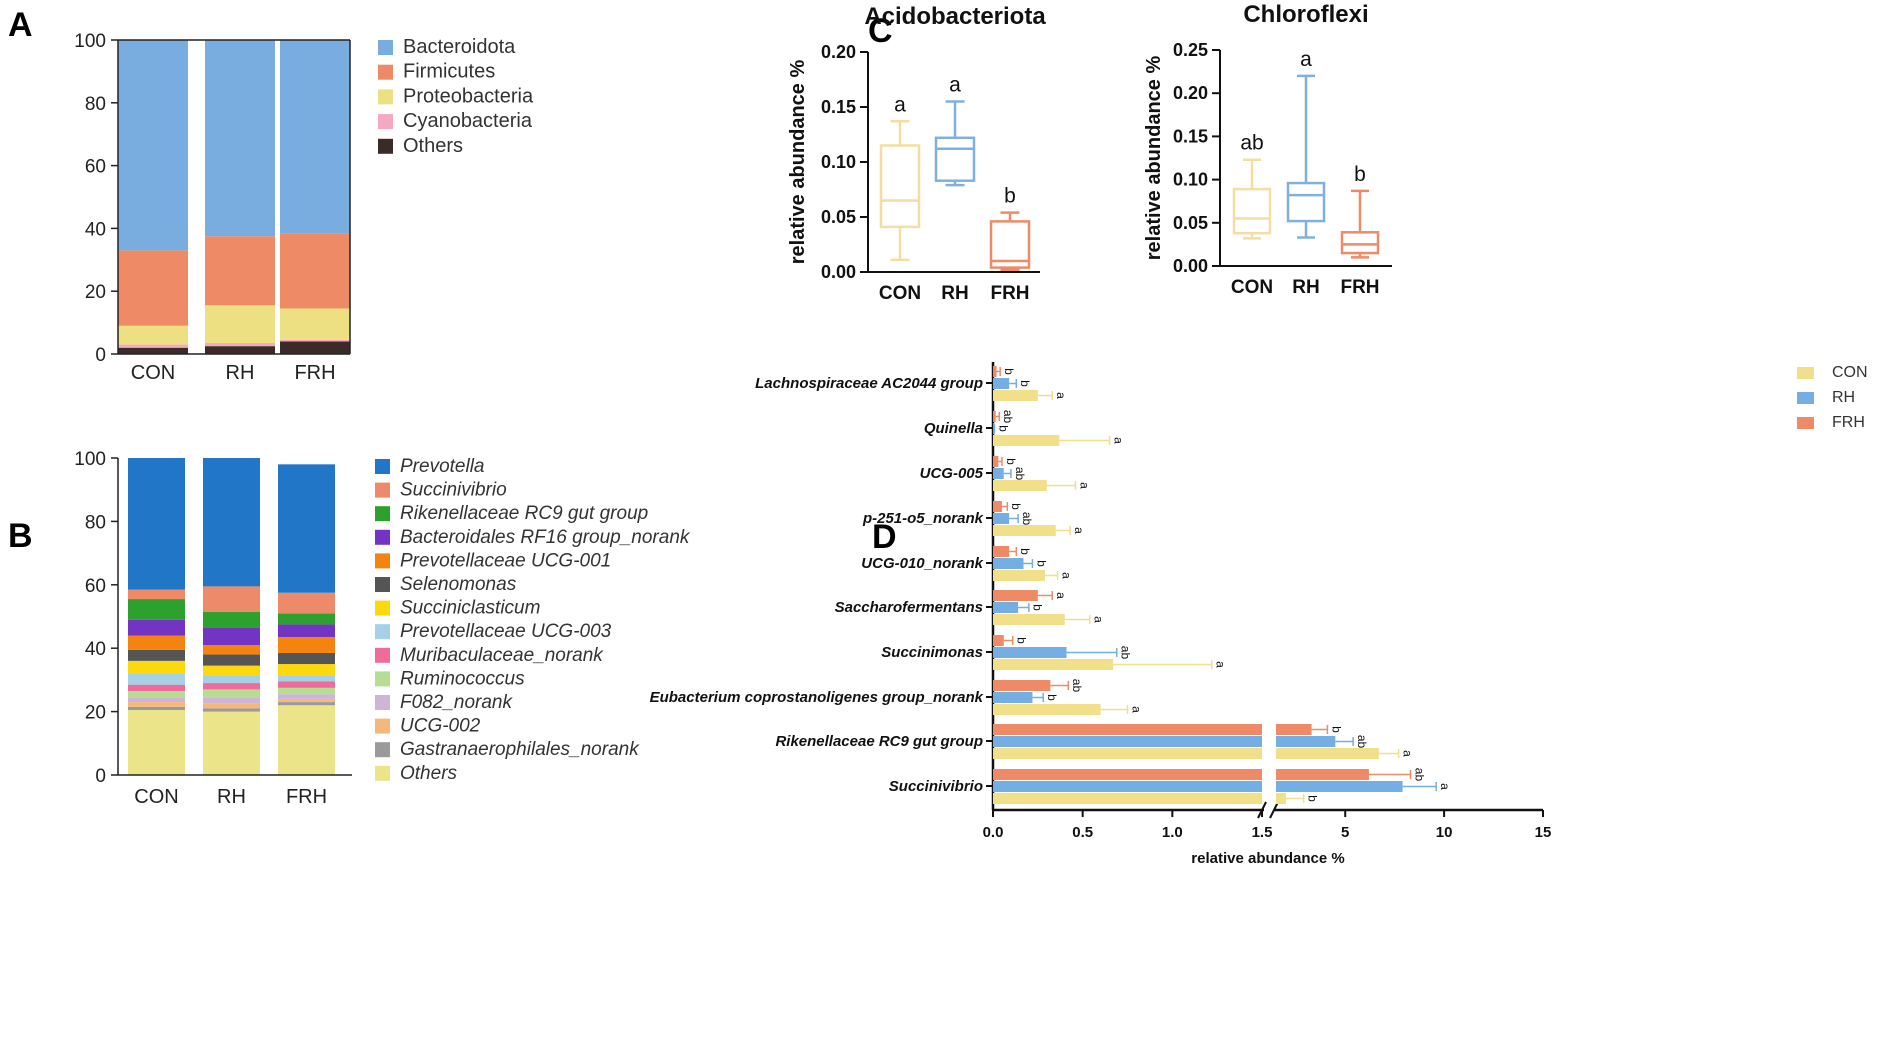 The width and height of the screenshot is (1901, 1047). I want to click on panel-a-bars, so click(234, 197).